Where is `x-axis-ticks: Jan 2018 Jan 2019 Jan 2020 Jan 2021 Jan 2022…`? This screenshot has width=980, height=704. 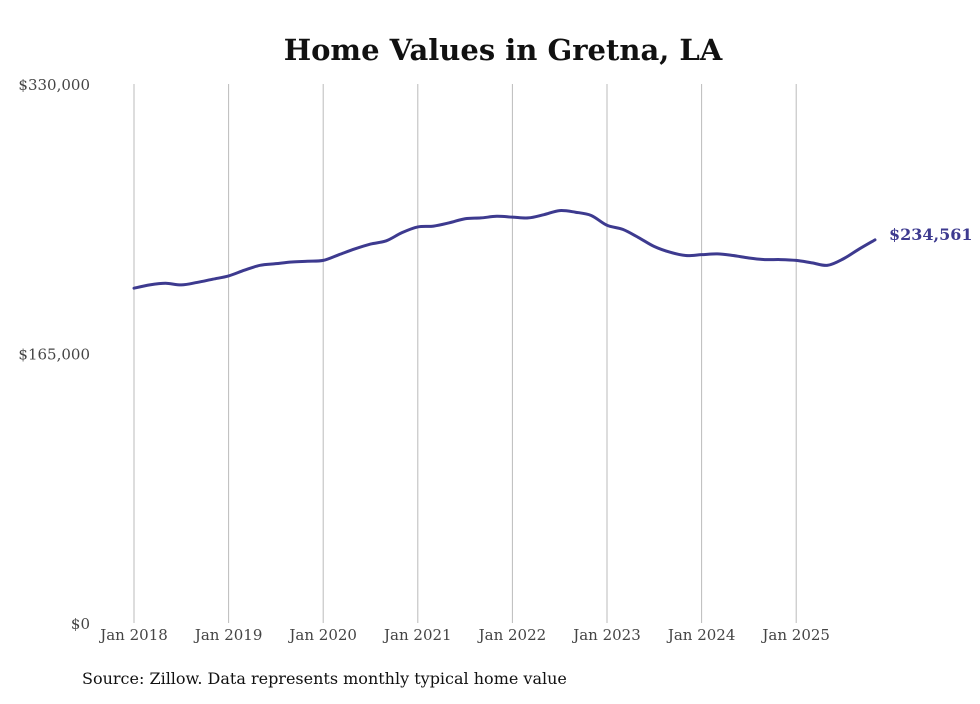 x-axis-ticks: Jan 2018 Jan 2019 Jan 2020 Jan 2021 Jan 2022… is located at coordinates (464, 635).